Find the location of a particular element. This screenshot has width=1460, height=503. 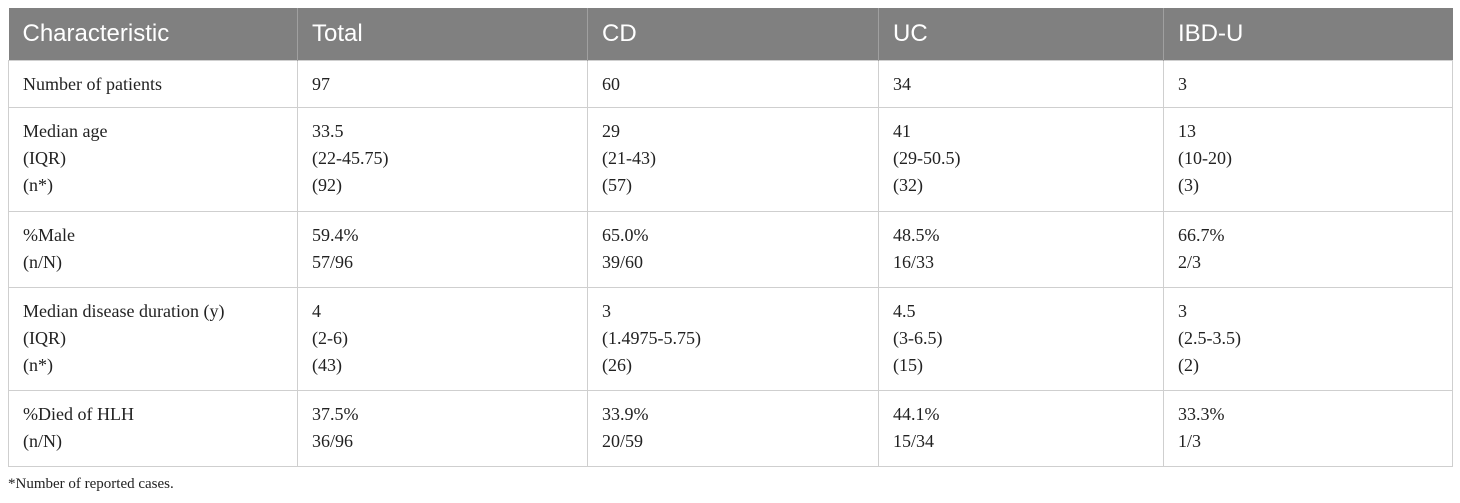

cell-line: 57/96 is located at coordinates (333, 262).